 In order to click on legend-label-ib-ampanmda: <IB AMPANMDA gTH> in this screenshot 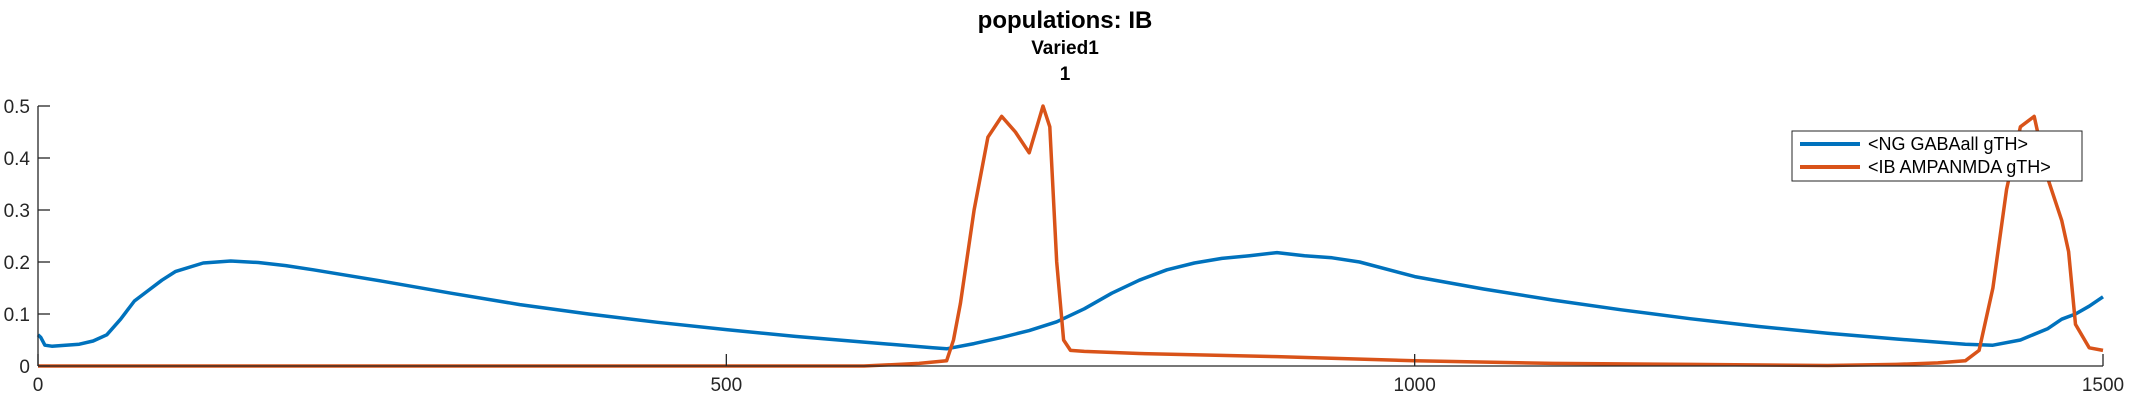, I will do `click(1959, 167)`.